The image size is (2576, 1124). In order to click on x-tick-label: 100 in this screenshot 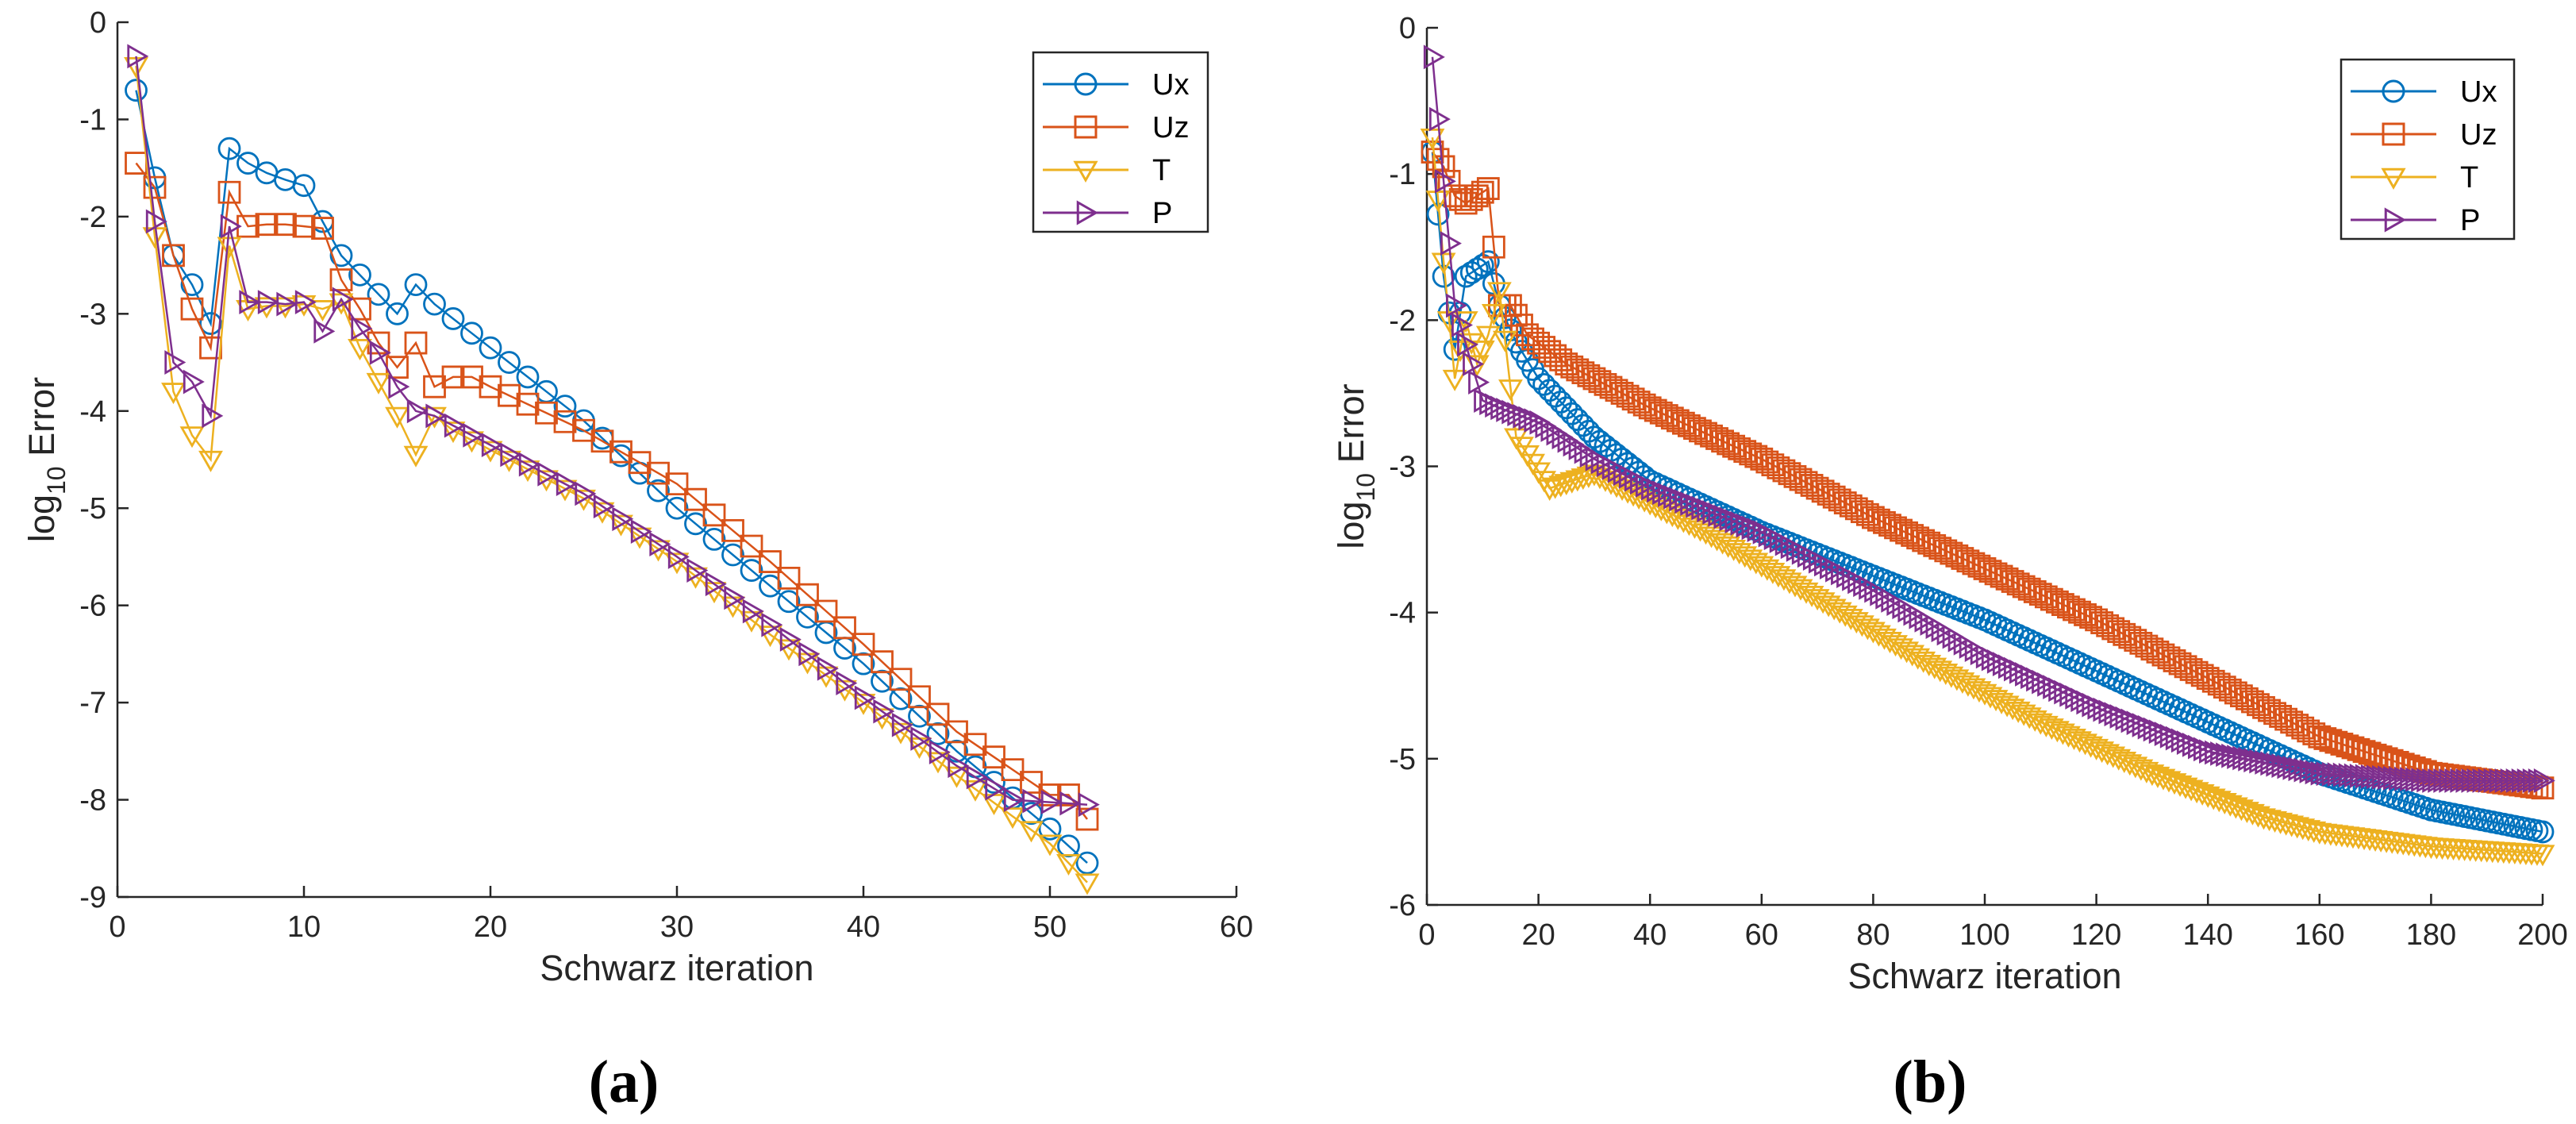, I will do `click(1984, 935)`.